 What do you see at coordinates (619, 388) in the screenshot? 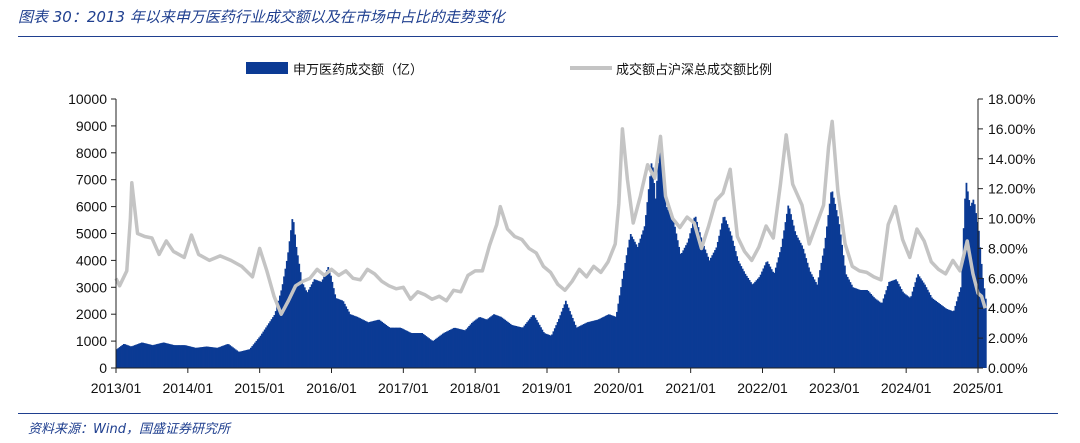
I see `x-tick-label: 2020/01` at bounding box center [619, 388].